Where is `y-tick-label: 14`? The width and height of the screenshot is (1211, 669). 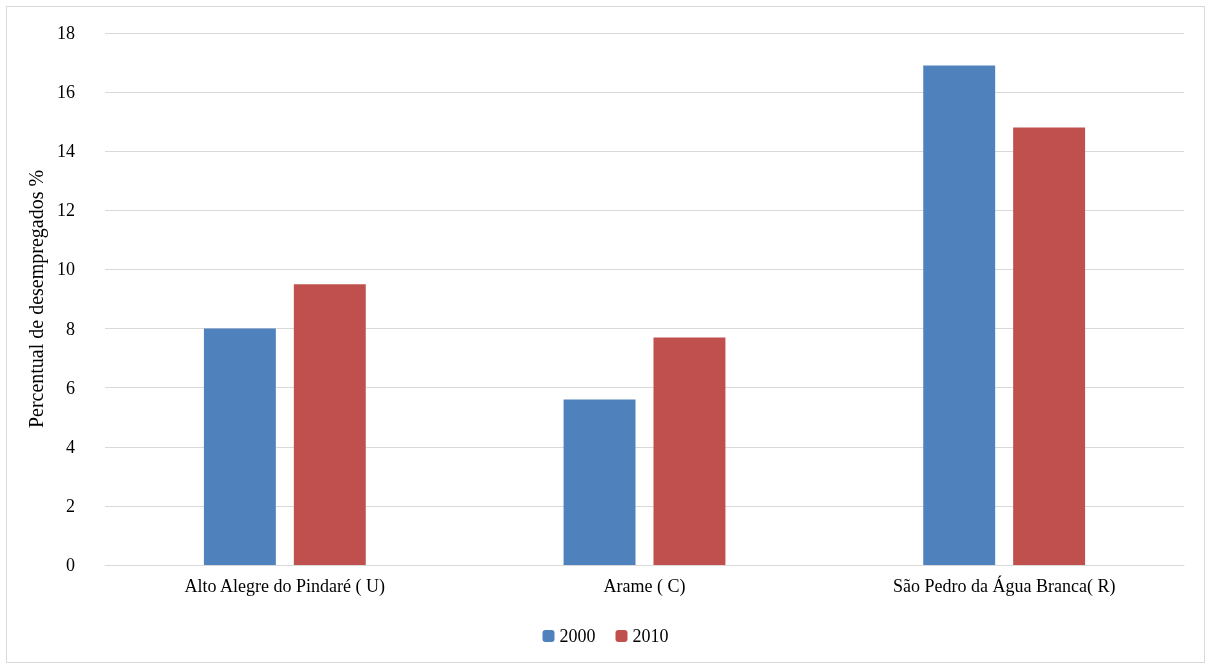
y-tick-label: 14 is located at coordinates (66, 151).